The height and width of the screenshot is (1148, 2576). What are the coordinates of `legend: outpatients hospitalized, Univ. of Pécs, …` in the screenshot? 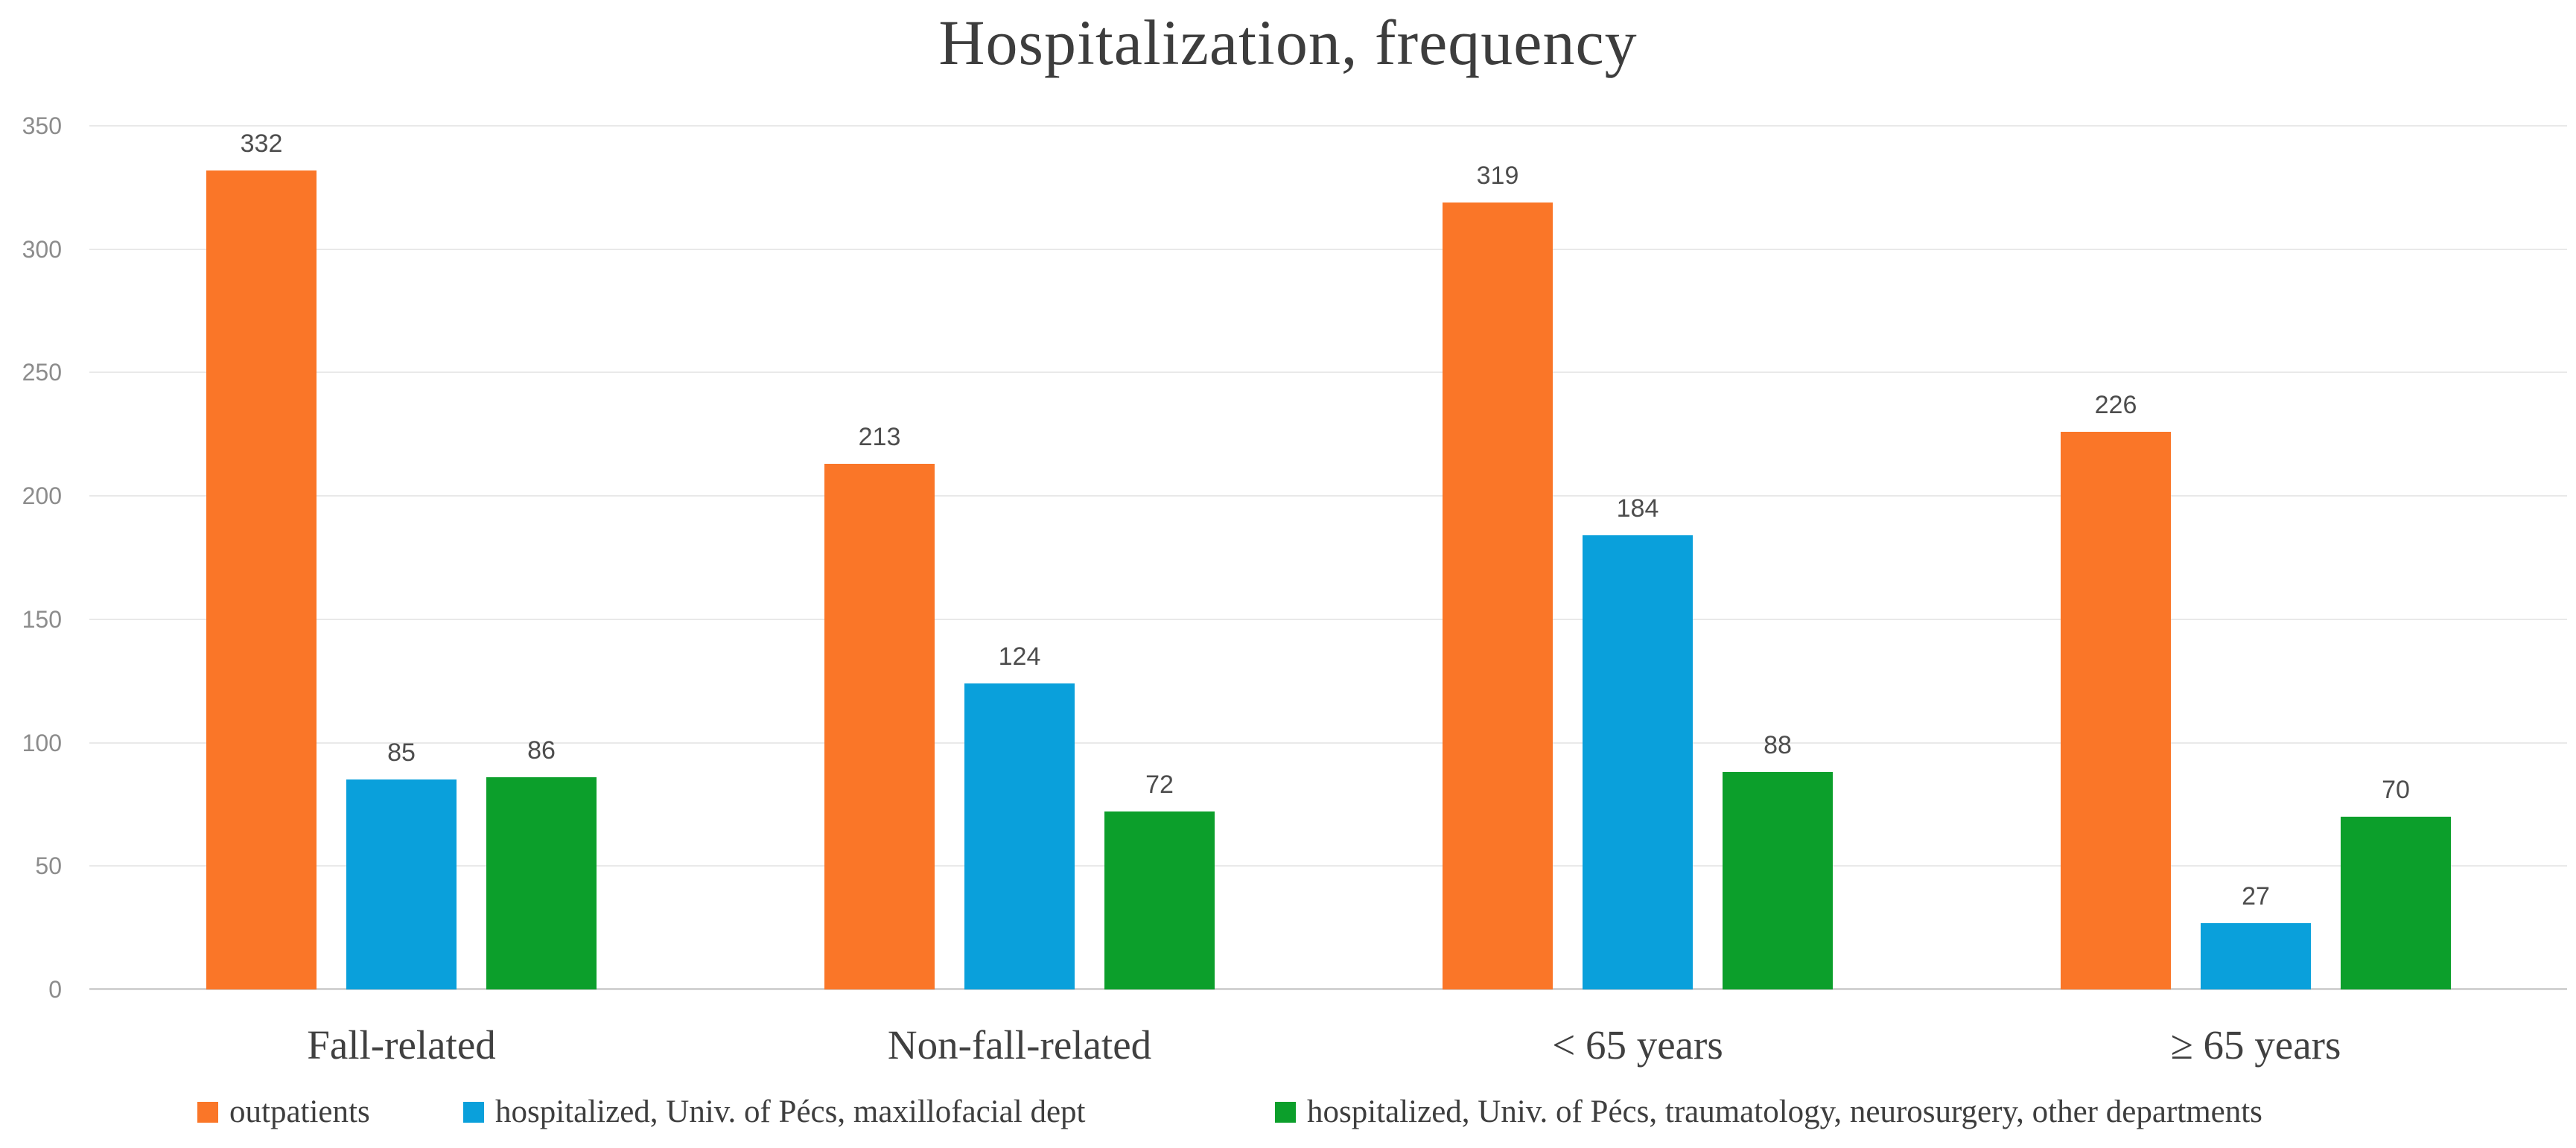 It's located at (1288, 1112).